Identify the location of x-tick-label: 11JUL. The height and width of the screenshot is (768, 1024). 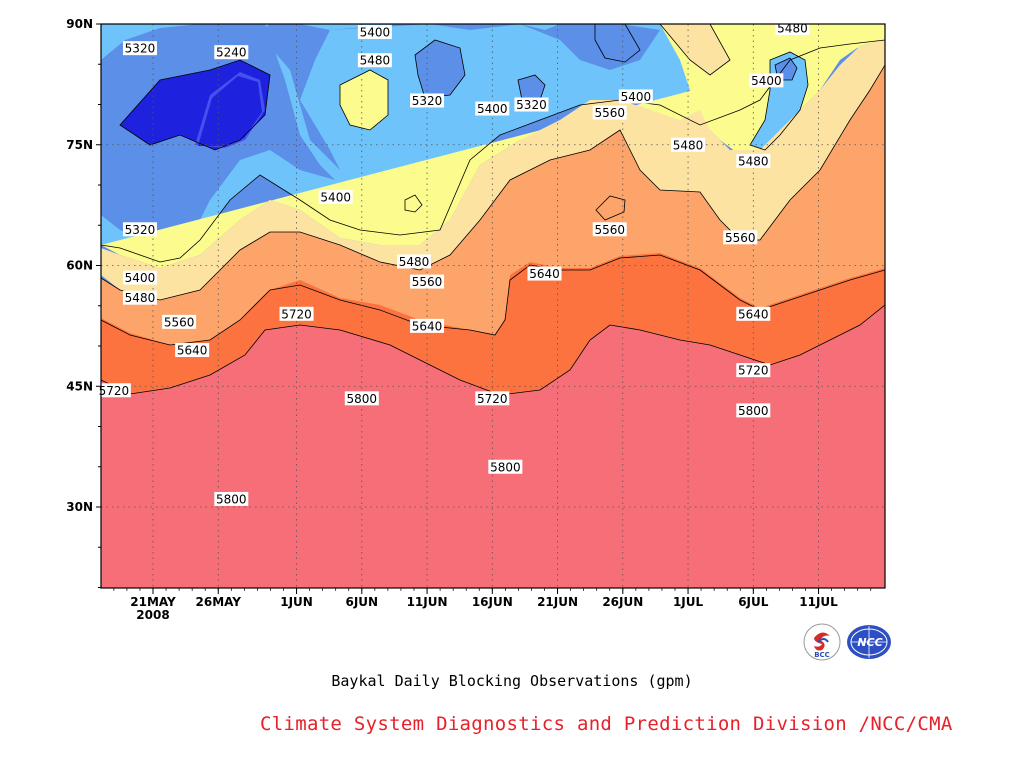
(818, 602).